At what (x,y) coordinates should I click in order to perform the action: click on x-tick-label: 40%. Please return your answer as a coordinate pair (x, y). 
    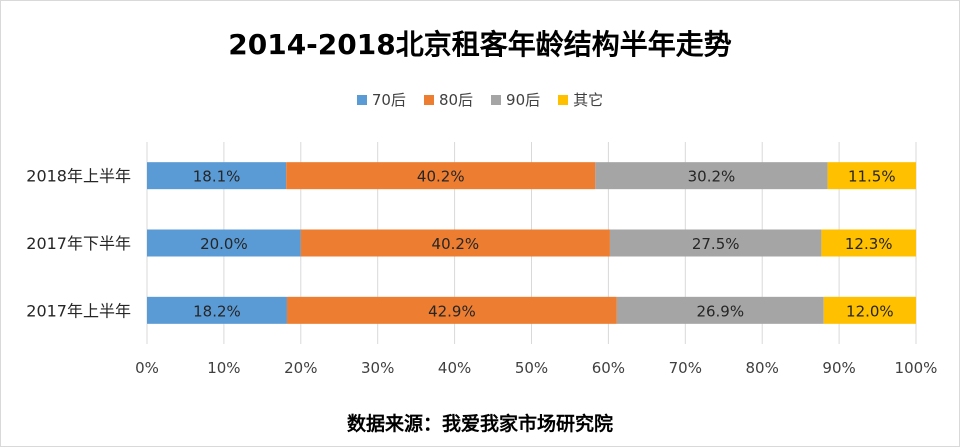
    Looking at the image, I should click on (454, 368).